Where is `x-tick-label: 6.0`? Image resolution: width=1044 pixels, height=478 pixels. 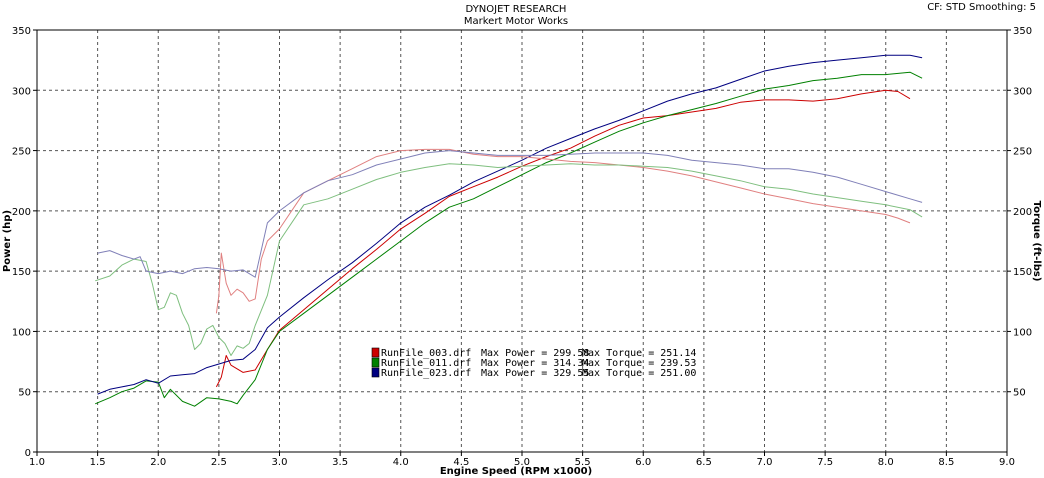 x-tick-label: 6.0 is located at coordinates (643, 462).